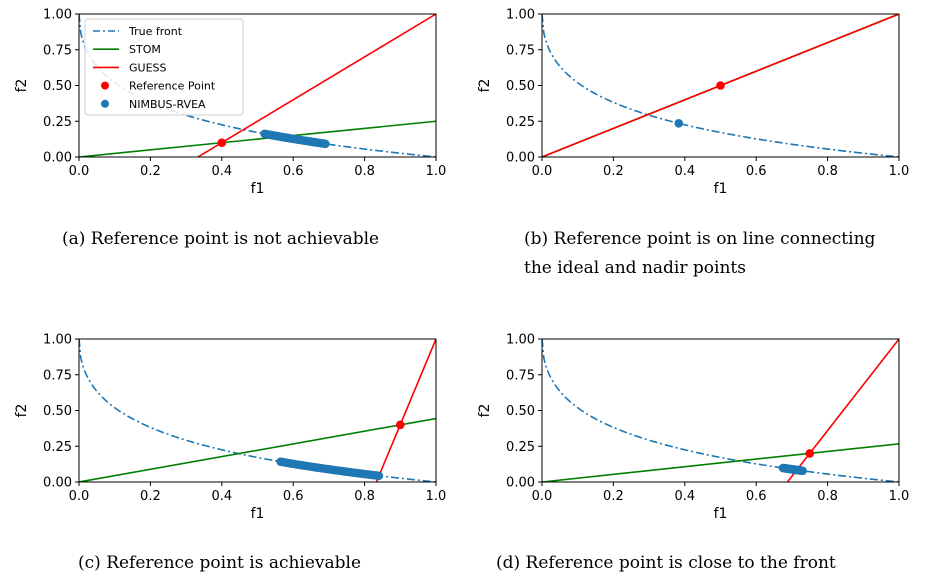 This screenshot has width=926, height=581. Describe the element at coordinates (172, 86) in the screenshot. I see `legend-label: Reference Point` at that location.